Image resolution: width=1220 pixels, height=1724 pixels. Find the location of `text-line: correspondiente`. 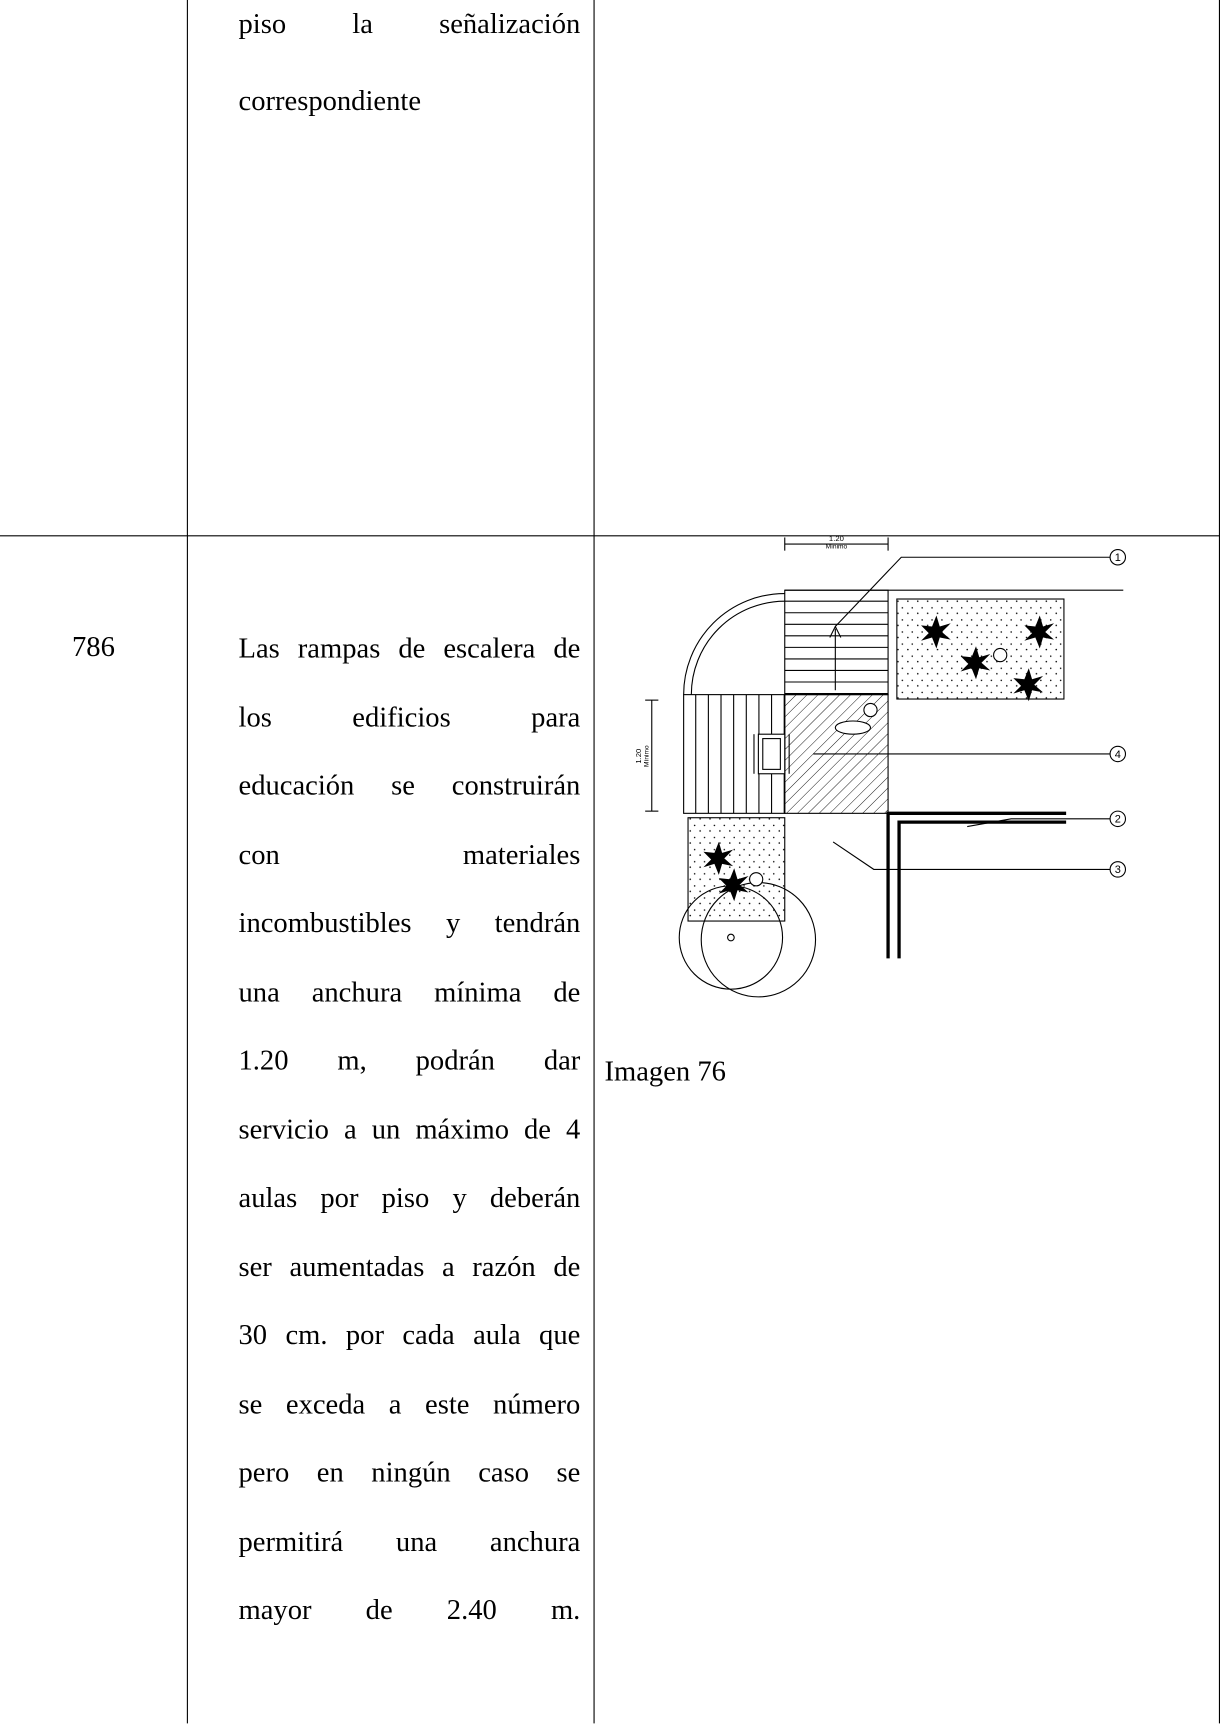

text-line: correspondiente is located at coordinates (330, 100).